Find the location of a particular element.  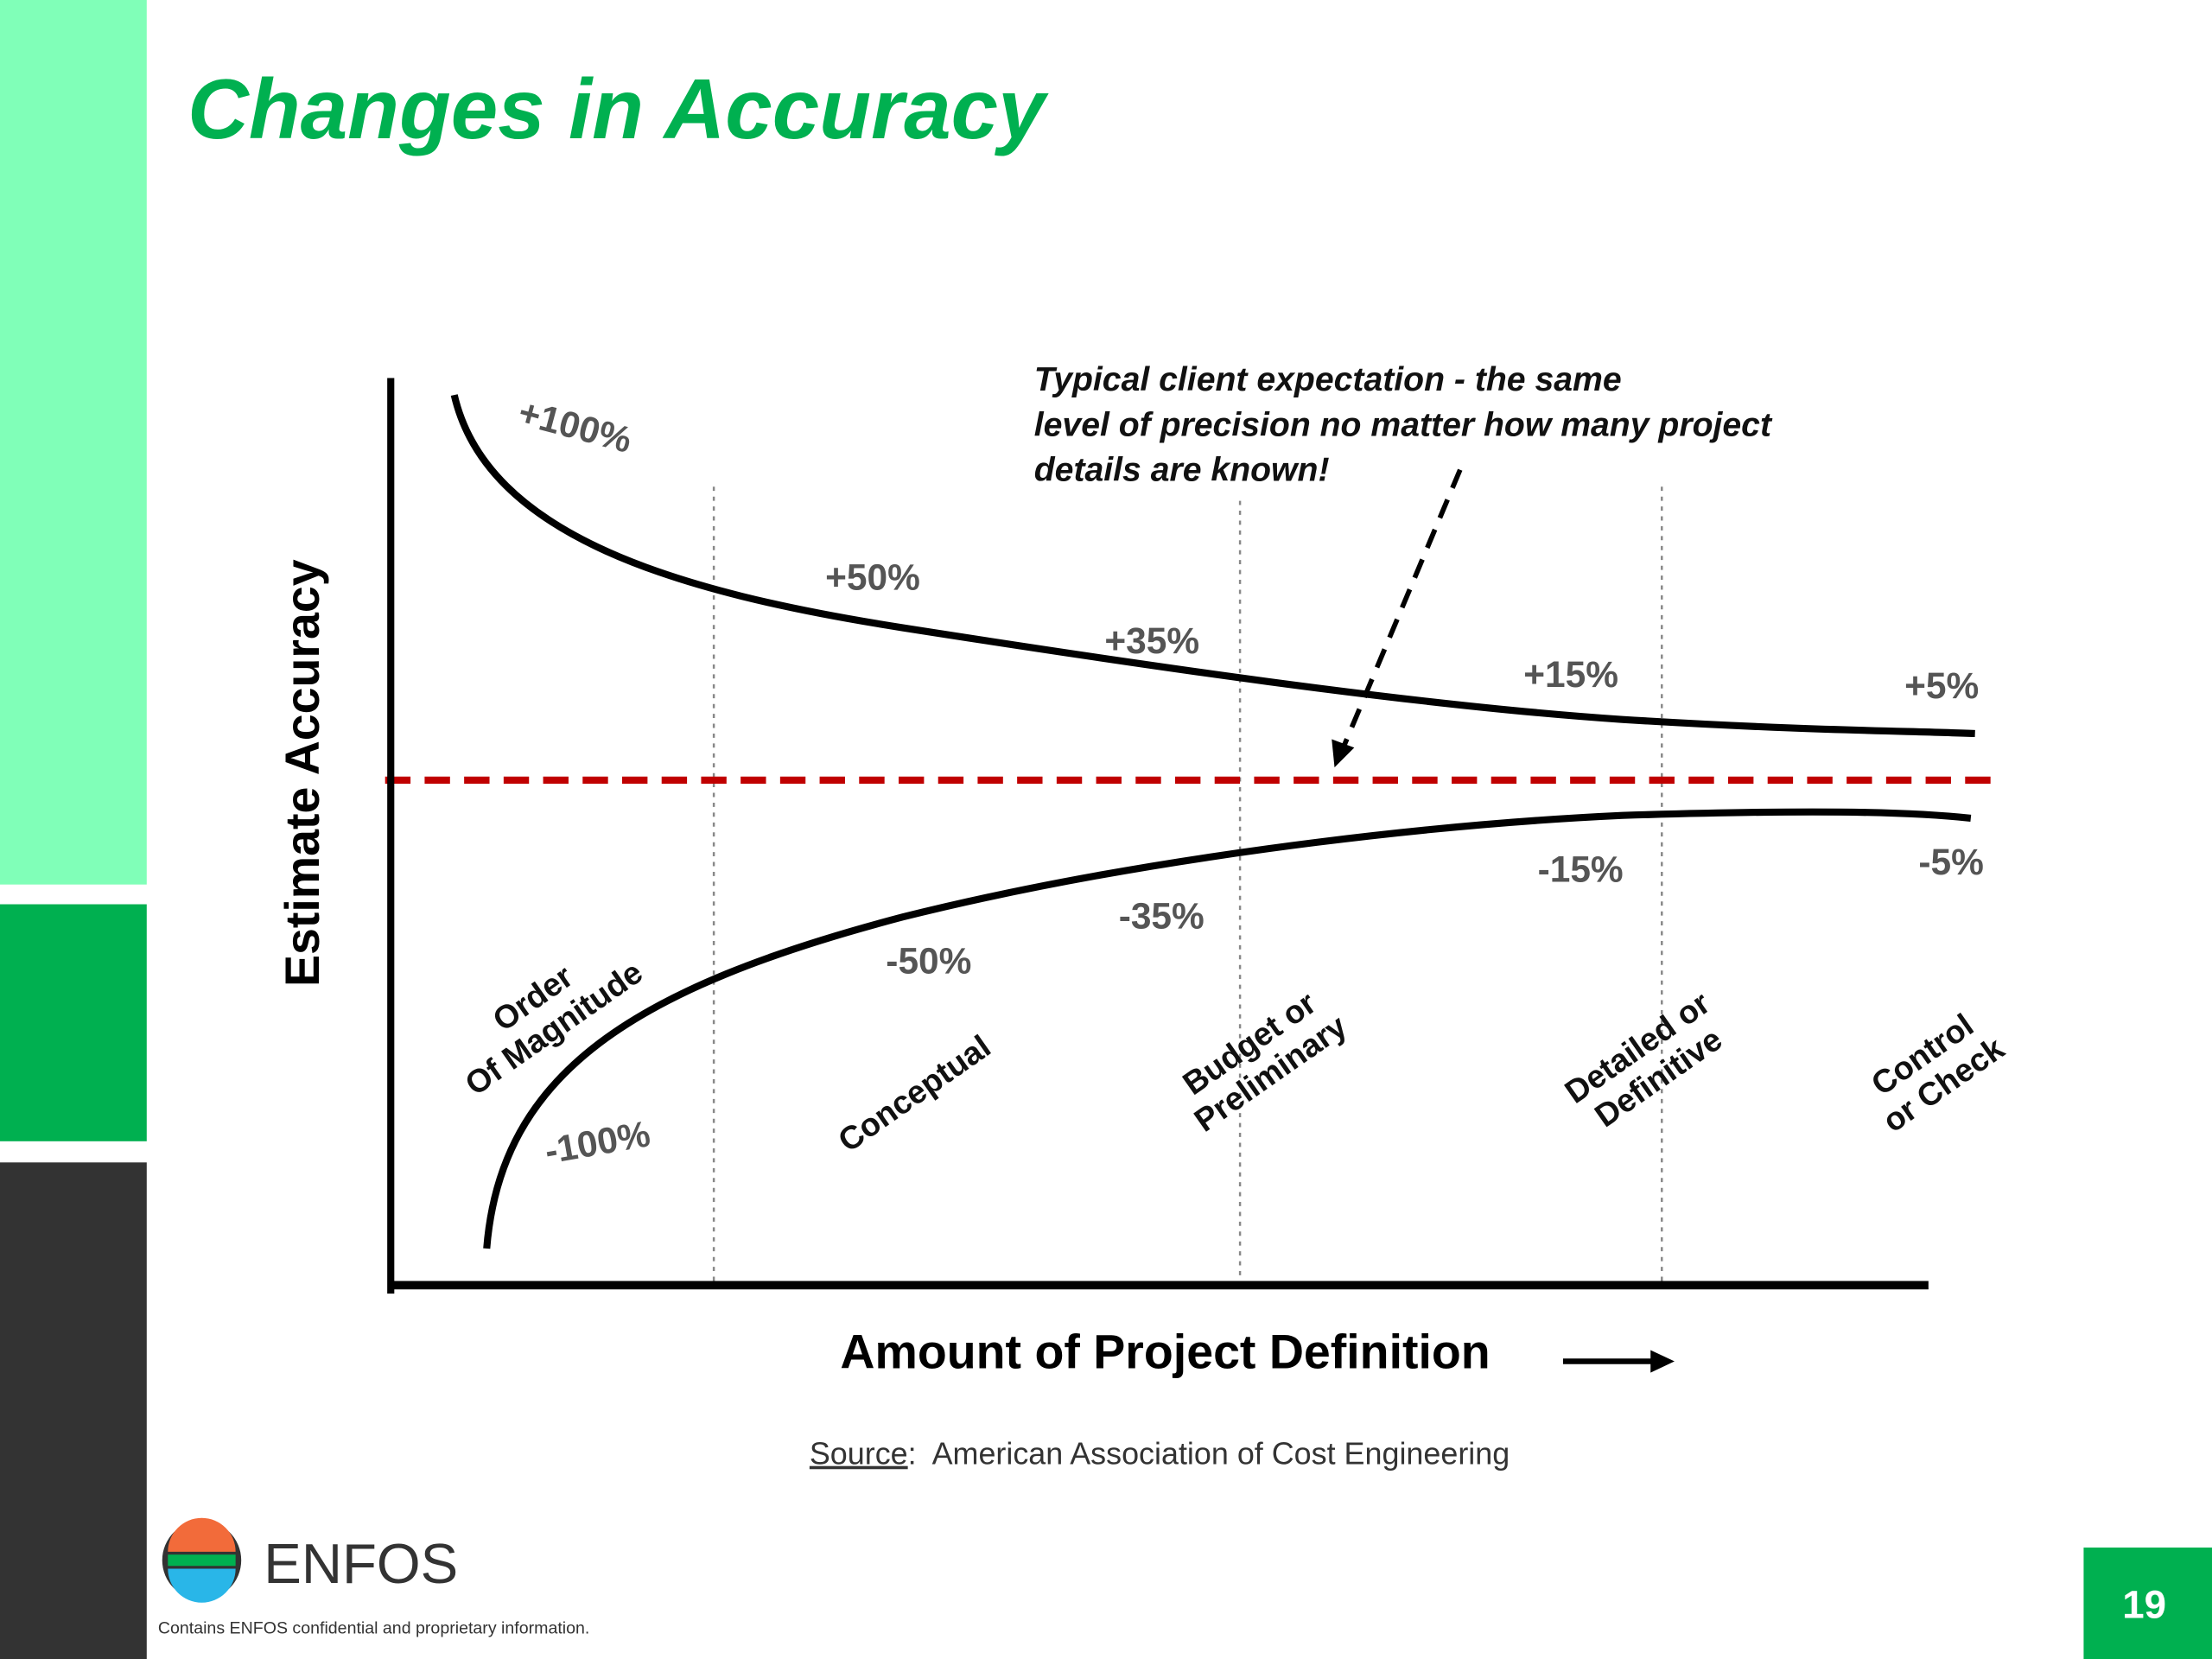

phase-label: Conceptual is located at coordinates (914, 1094).